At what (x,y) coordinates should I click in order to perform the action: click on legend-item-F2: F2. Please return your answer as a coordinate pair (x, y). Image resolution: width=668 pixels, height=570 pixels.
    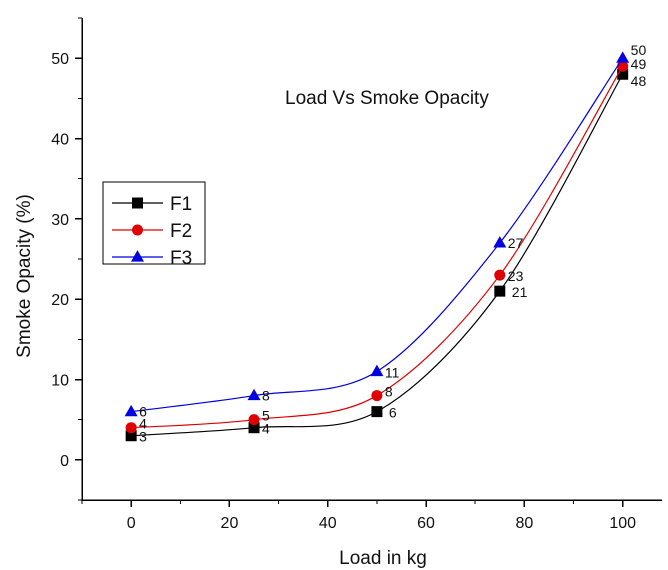
    Looking at the image, I should click on (152, 231).